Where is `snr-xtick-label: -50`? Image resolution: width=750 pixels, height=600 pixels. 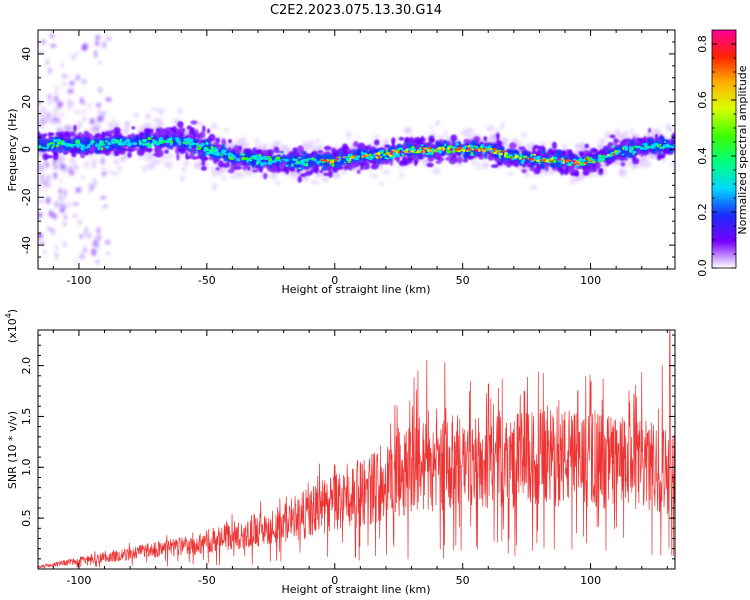 snr-xtick-label: -50 is located at coordinates (207, 580).